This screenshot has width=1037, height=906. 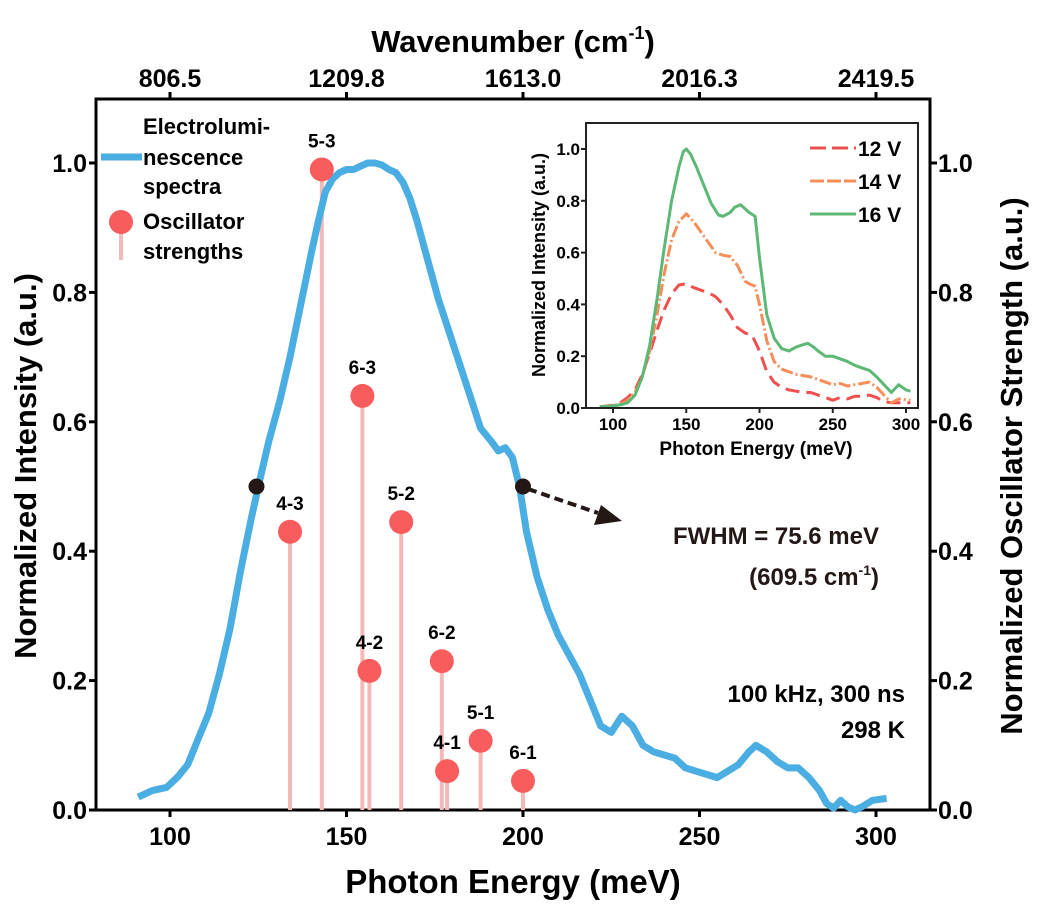 What do you see at coordinates (74, 487) in the screenshot?
I see `main-left-y-axis: 0.0 0.2 0.4 0.6 0.8 1.0` at bounding box center [74, 487].